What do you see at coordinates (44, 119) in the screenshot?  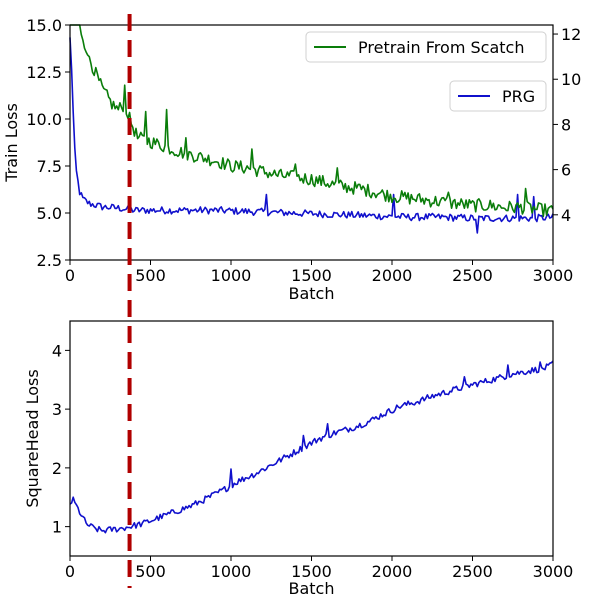 I see `top-y-tick-label-left: 10.0` at bounding box center [44, 119].